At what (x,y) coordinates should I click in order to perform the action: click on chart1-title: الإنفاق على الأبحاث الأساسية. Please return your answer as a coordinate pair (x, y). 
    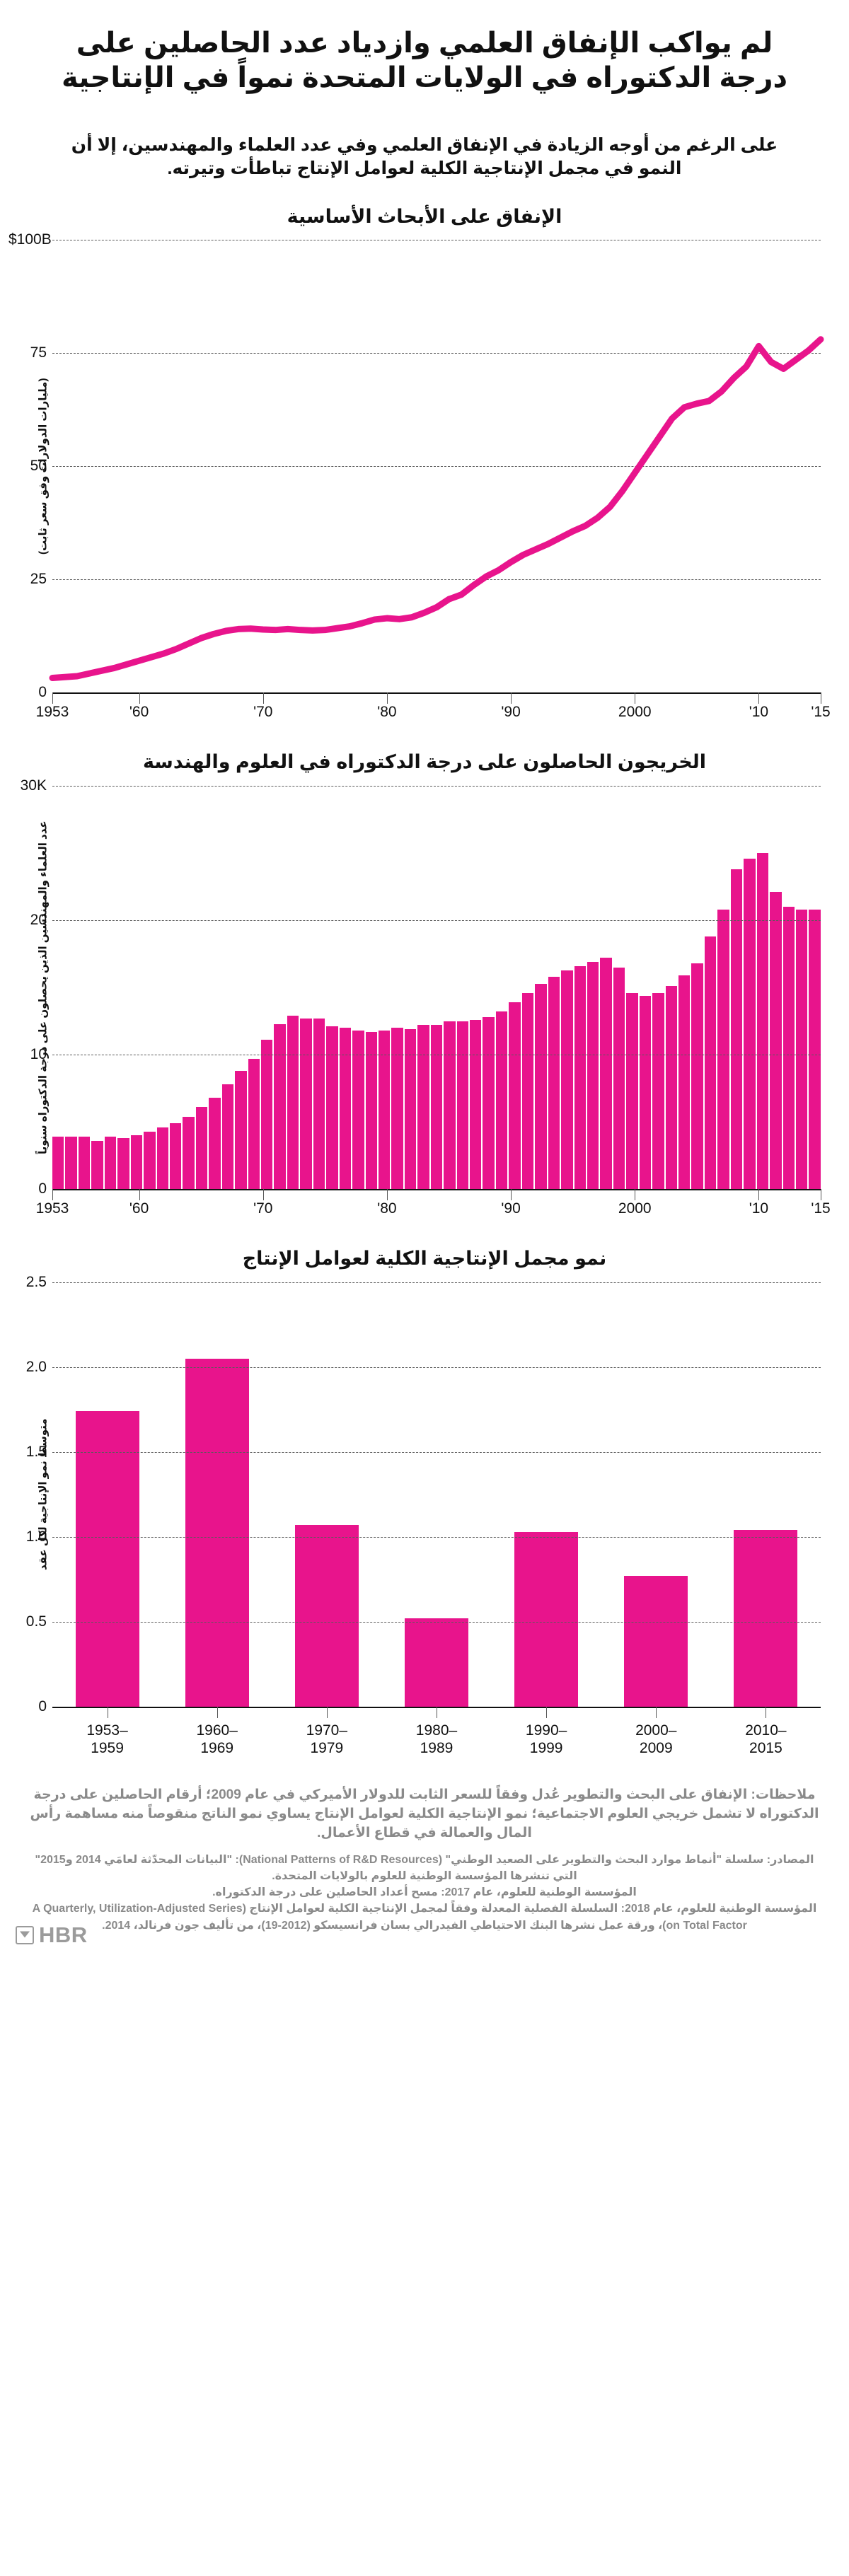
    Looking at the image, I should click on (424, 216).